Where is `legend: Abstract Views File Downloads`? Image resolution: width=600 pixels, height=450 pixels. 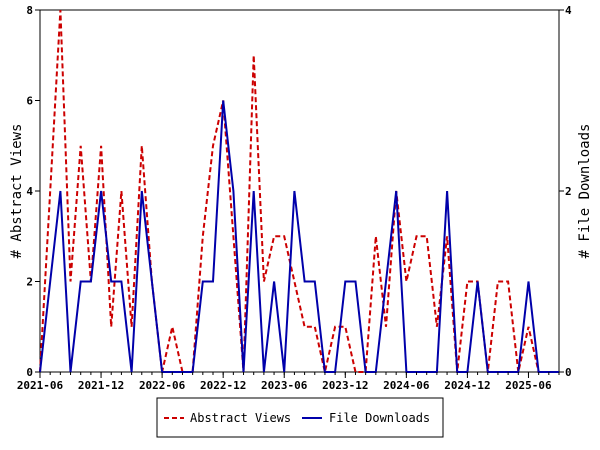 legend: Abstract Views File Downloads is located at coordinates (300, 417).